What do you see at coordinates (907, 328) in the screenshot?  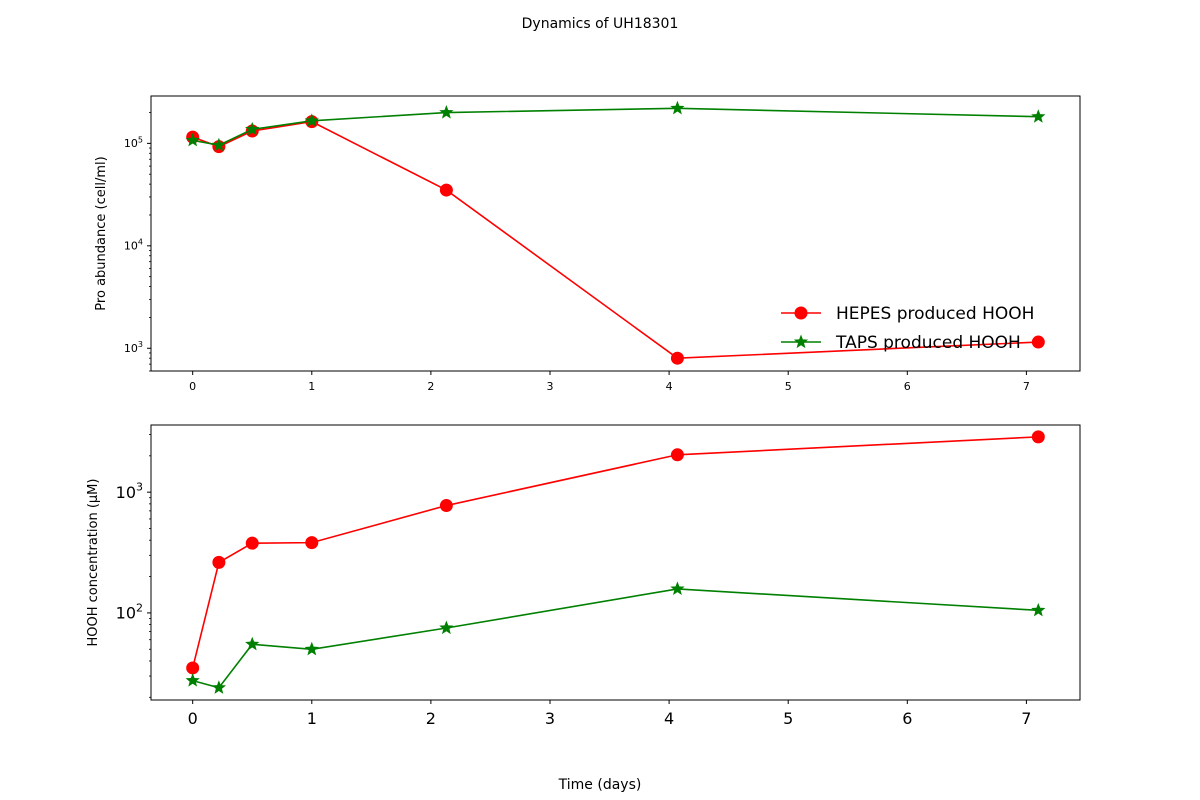 I see `legend: HEPES produced HOOH TAPS produced HOOH` at bounding box center [907, 328].